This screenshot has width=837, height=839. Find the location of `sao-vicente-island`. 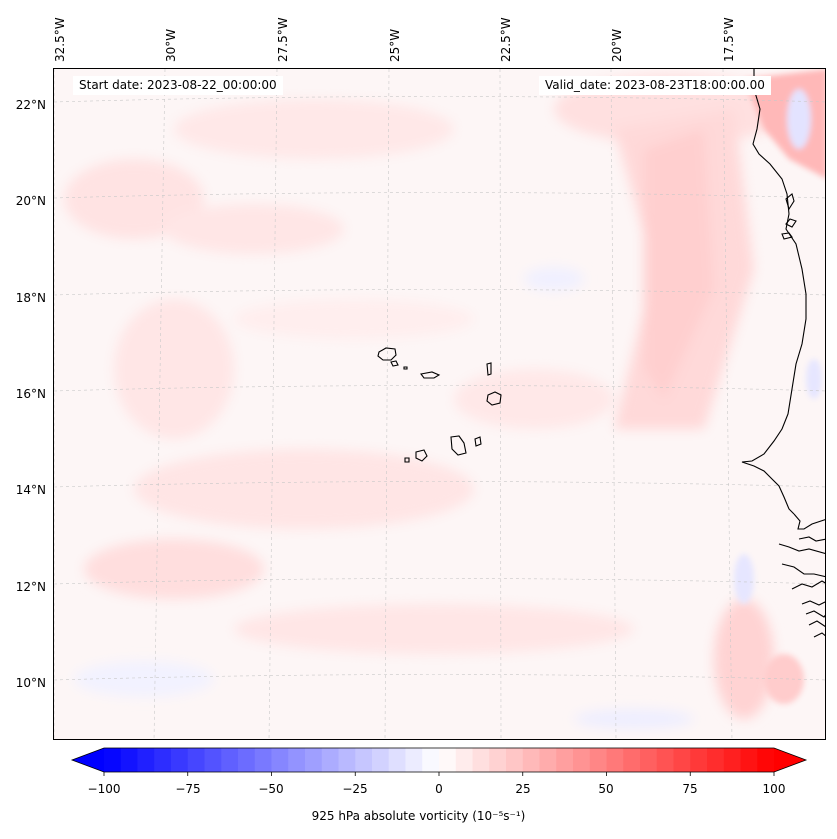

sao-vicente-island is located at coordinates (394, 363).